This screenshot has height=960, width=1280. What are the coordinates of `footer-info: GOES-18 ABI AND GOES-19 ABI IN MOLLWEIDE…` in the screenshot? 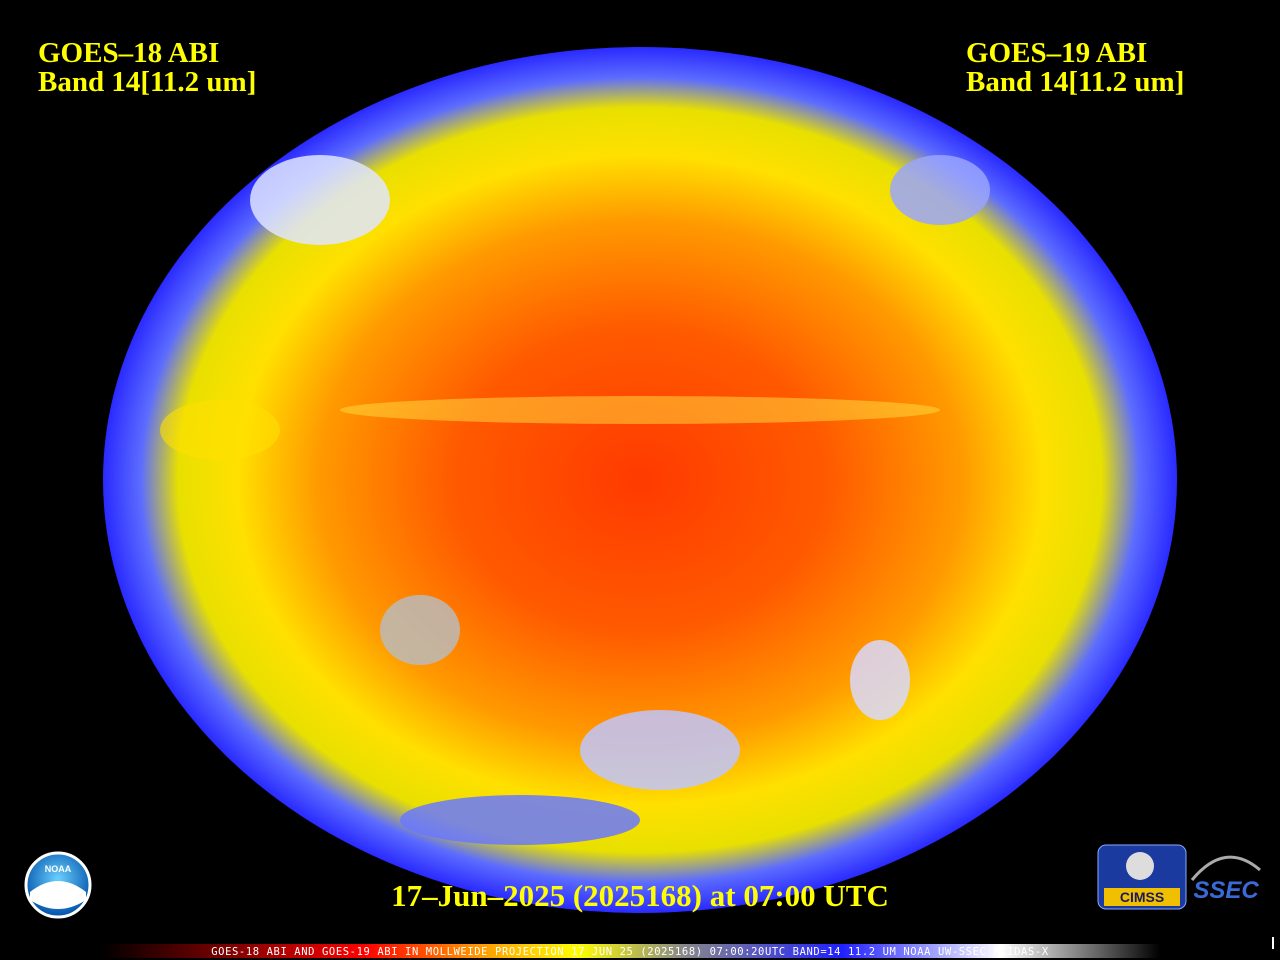 It's located at (630, 952).